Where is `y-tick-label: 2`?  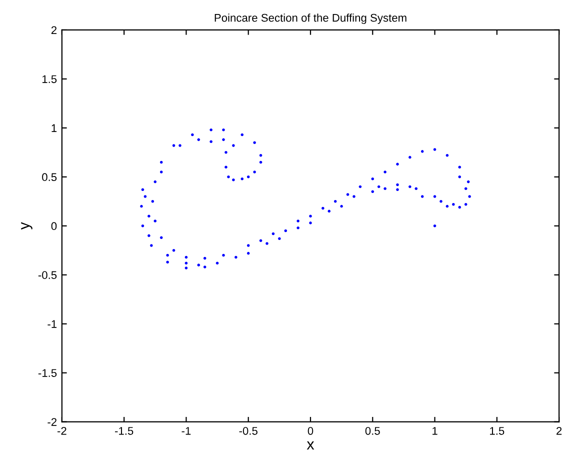 y-tick-label: 2 is located at coordinates (54, 30).